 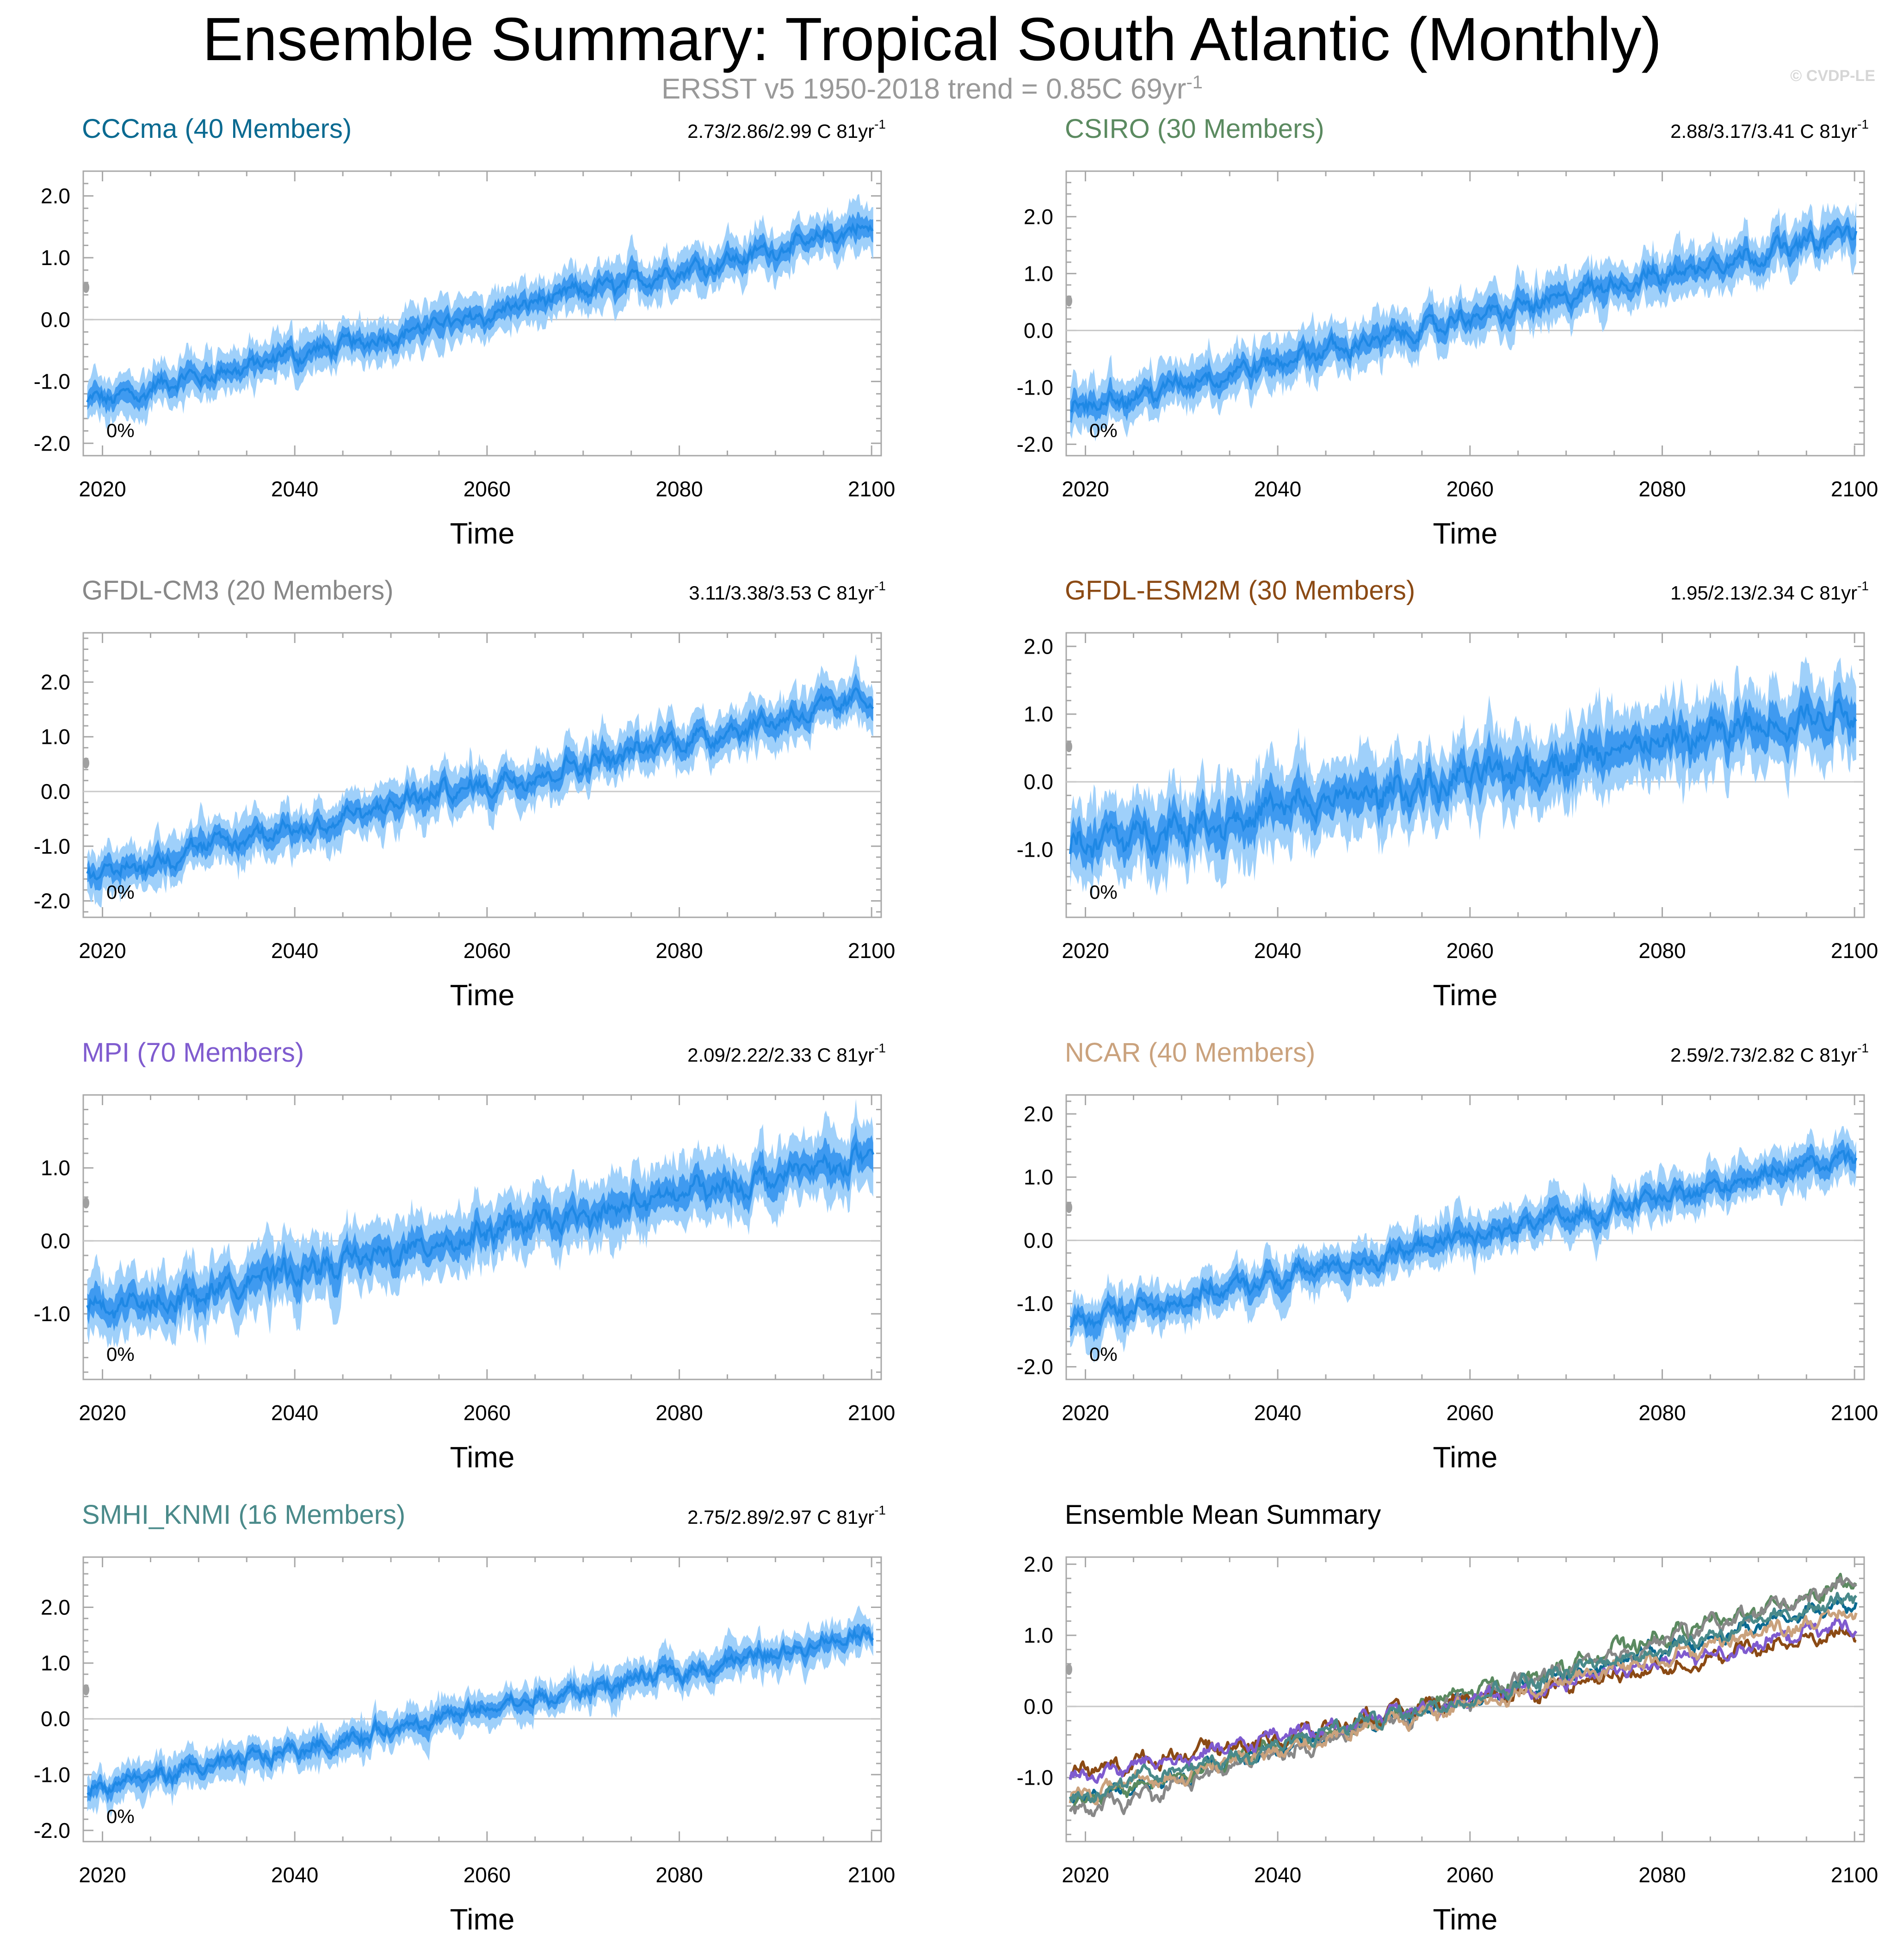 I want to click on trend-label: 2.75/2.89/2.97 C 81yr-1, so click(x=786, y=1515).